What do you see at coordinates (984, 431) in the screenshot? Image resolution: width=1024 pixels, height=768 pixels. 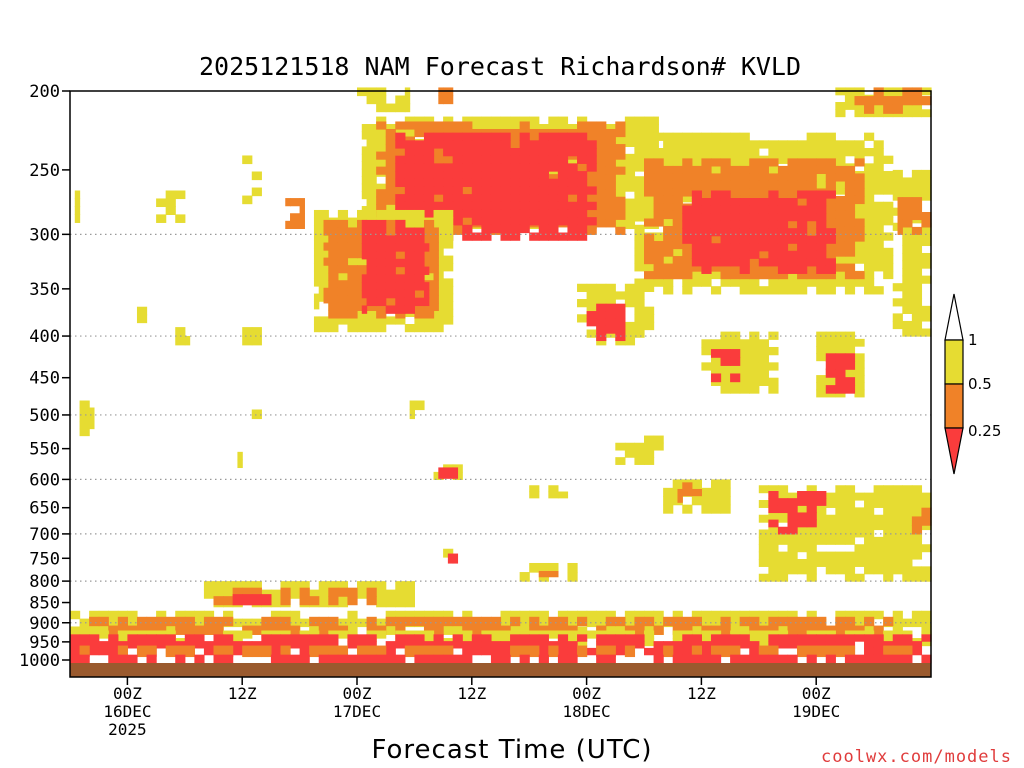 I see `legend-label: 0.25` at bounding box center [984, 431].